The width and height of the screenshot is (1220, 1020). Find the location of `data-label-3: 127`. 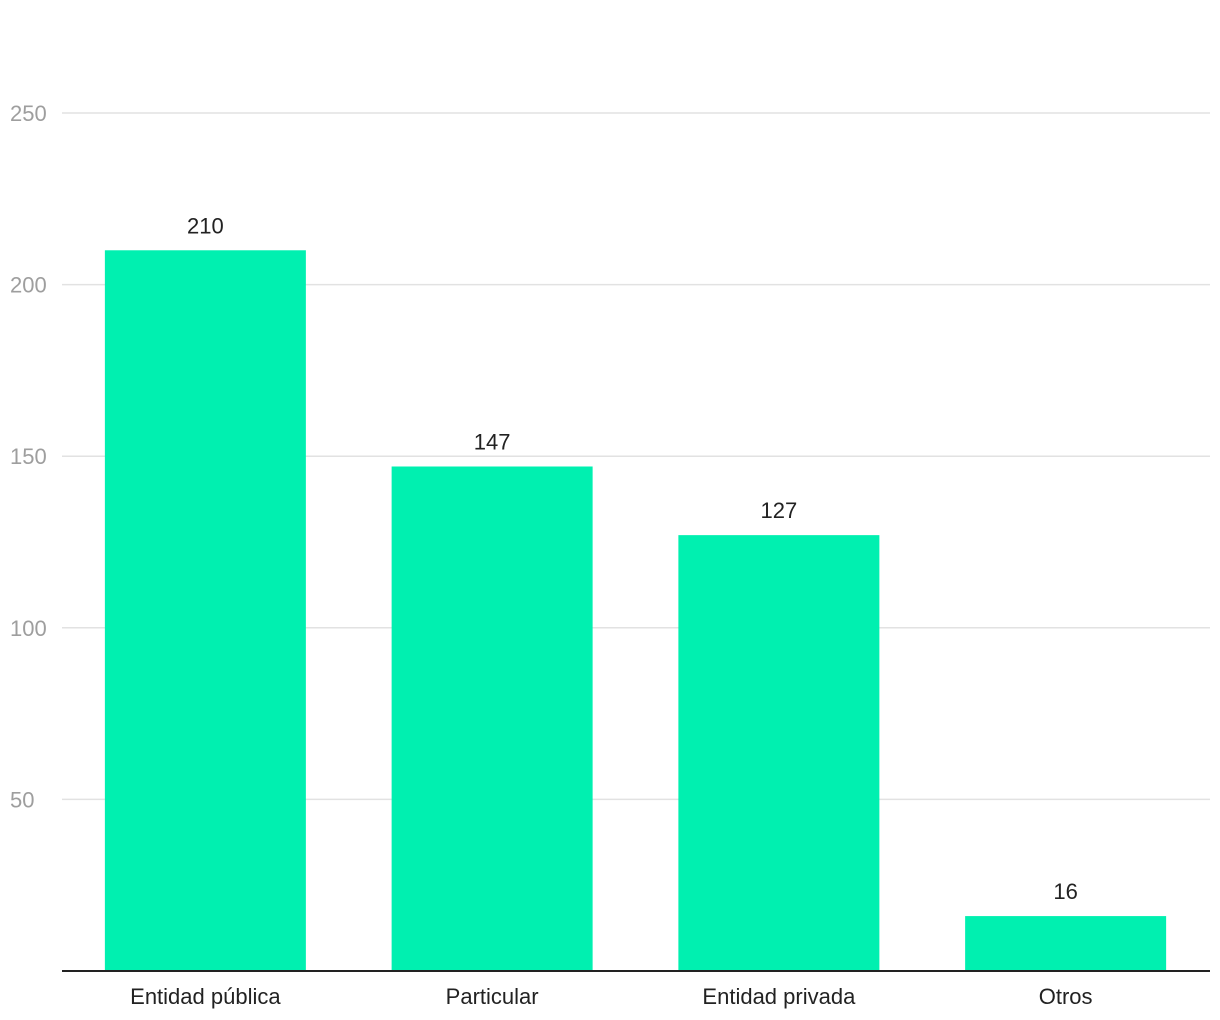

data-label-3: 127 is located at coordinates (779, 510).